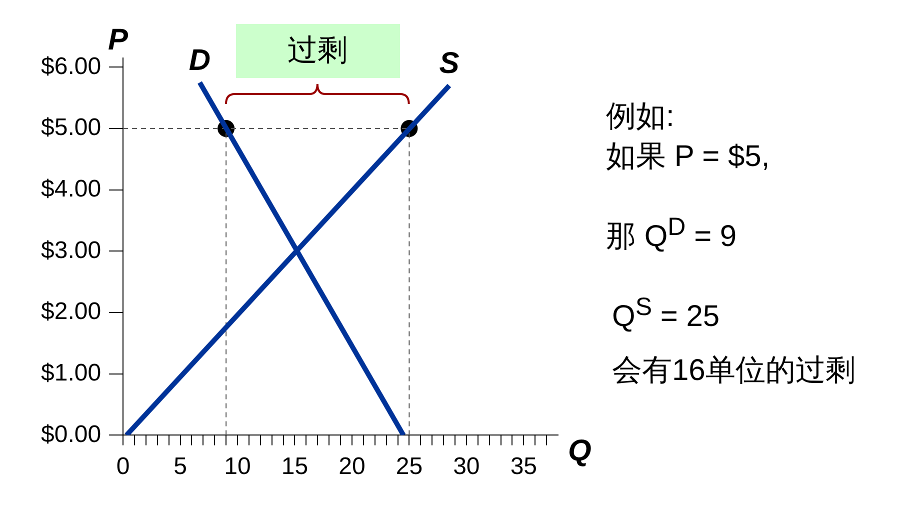 This screenshot has width=921, height=508. I want to click on y-tick-label: $3.00, so click(71, 250).